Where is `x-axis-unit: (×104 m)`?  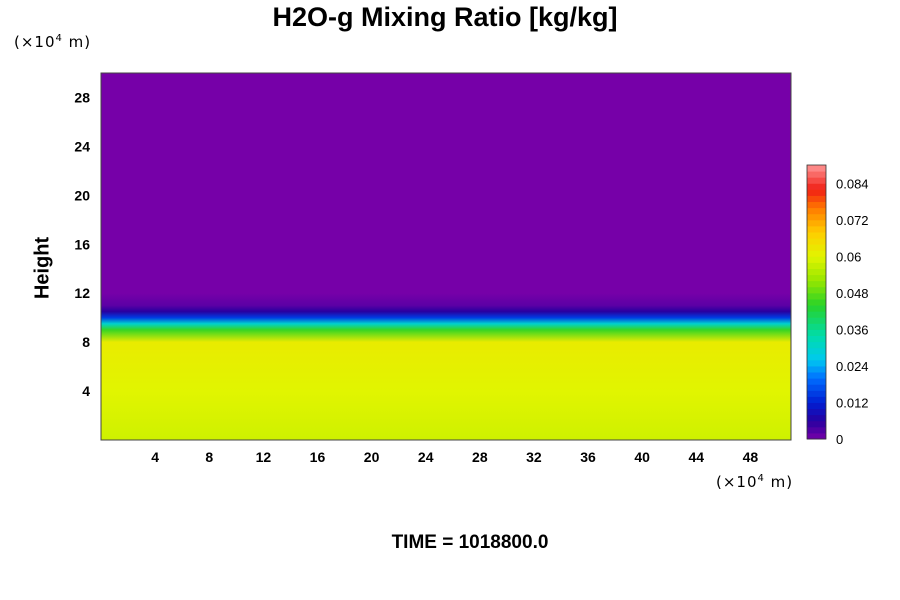
x-axis-unit: (×104 m) is located at coordinates (755, 482).